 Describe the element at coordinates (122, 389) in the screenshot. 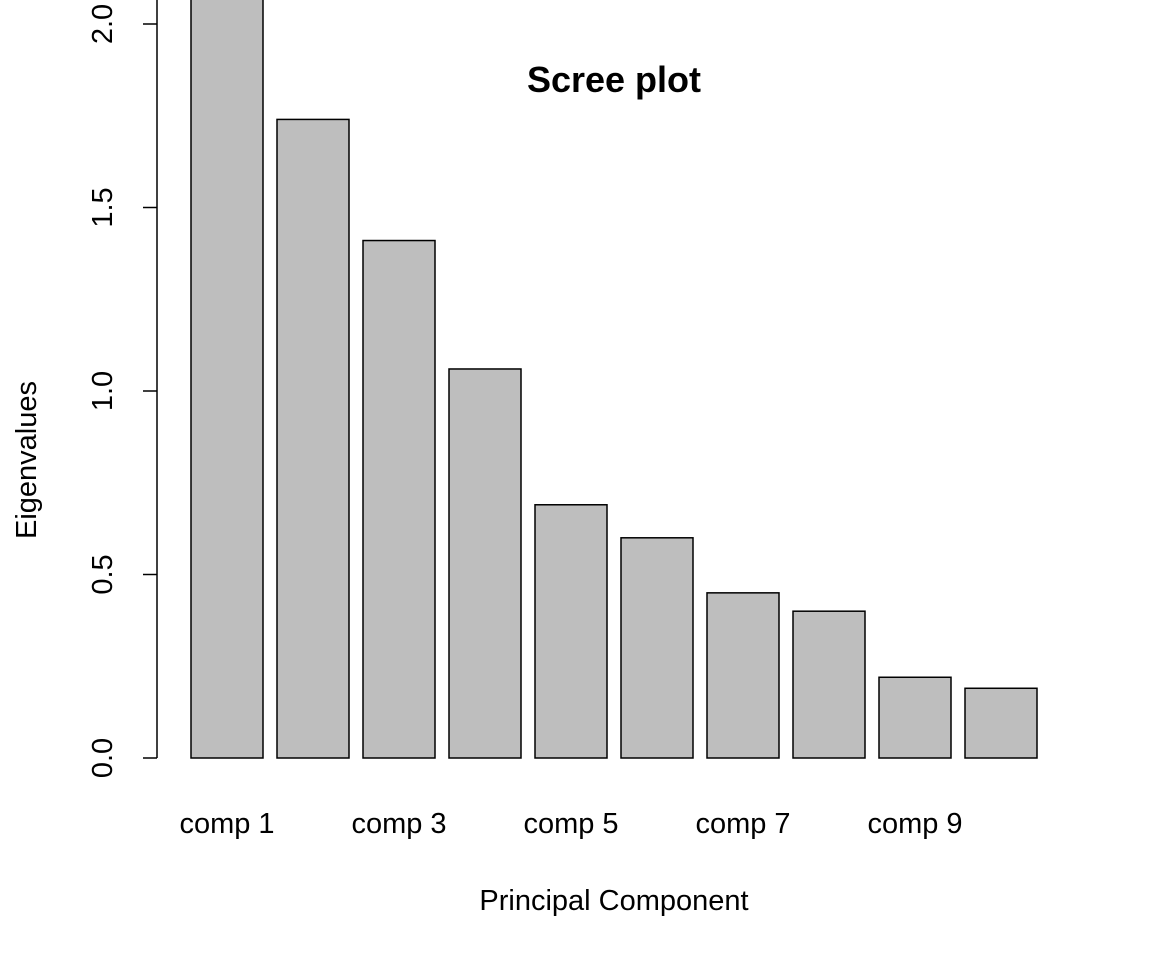

I see `y-axis: 0.00.51.01.52.02.53.0` at that location.